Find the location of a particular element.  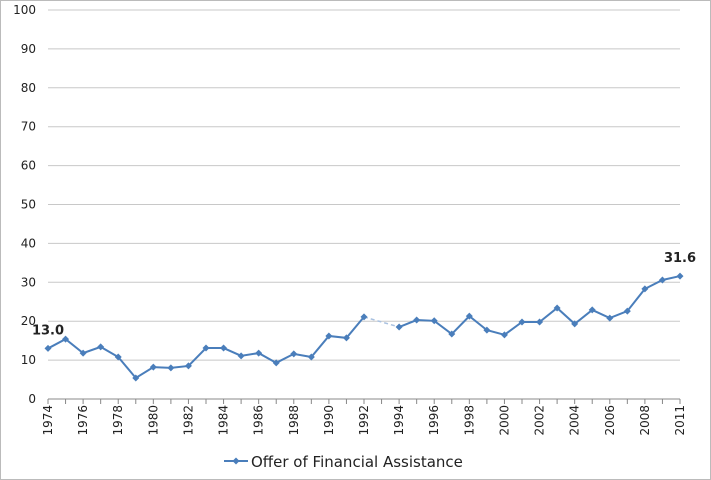

y-tick-label: 80 is located at coordinates (28, 88).